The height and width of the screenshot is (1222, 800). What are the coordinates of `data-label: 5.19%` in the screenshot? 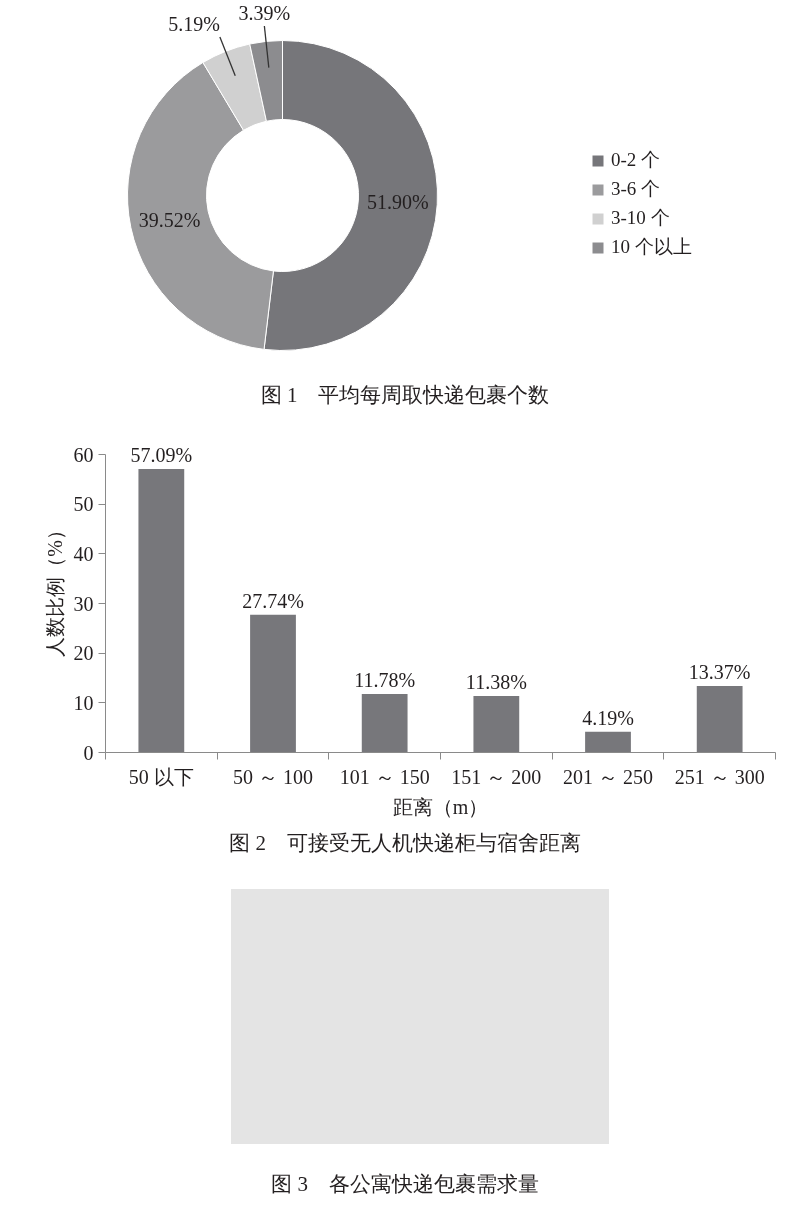 It's located at (194, 23).